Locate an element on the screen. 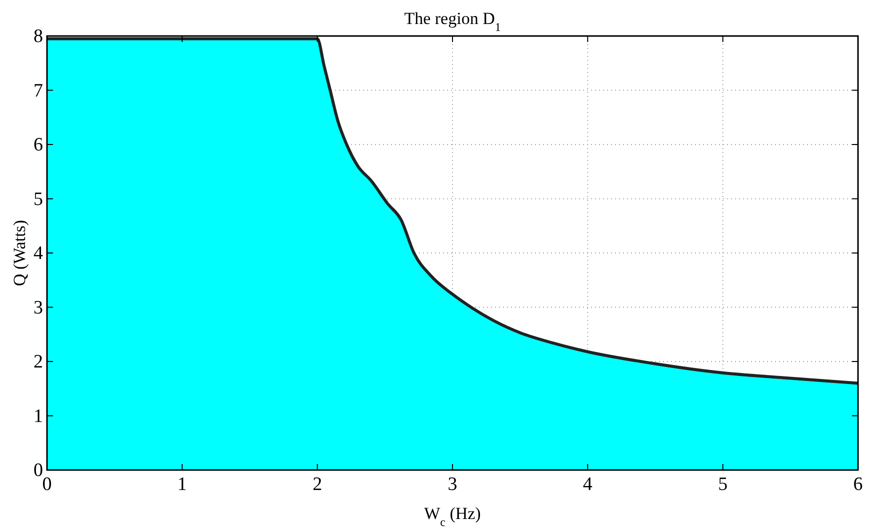 Image resolution: width=871 pixels, height=527 pixels. x-tick-label: 6 is located at coordinates (858, 484).